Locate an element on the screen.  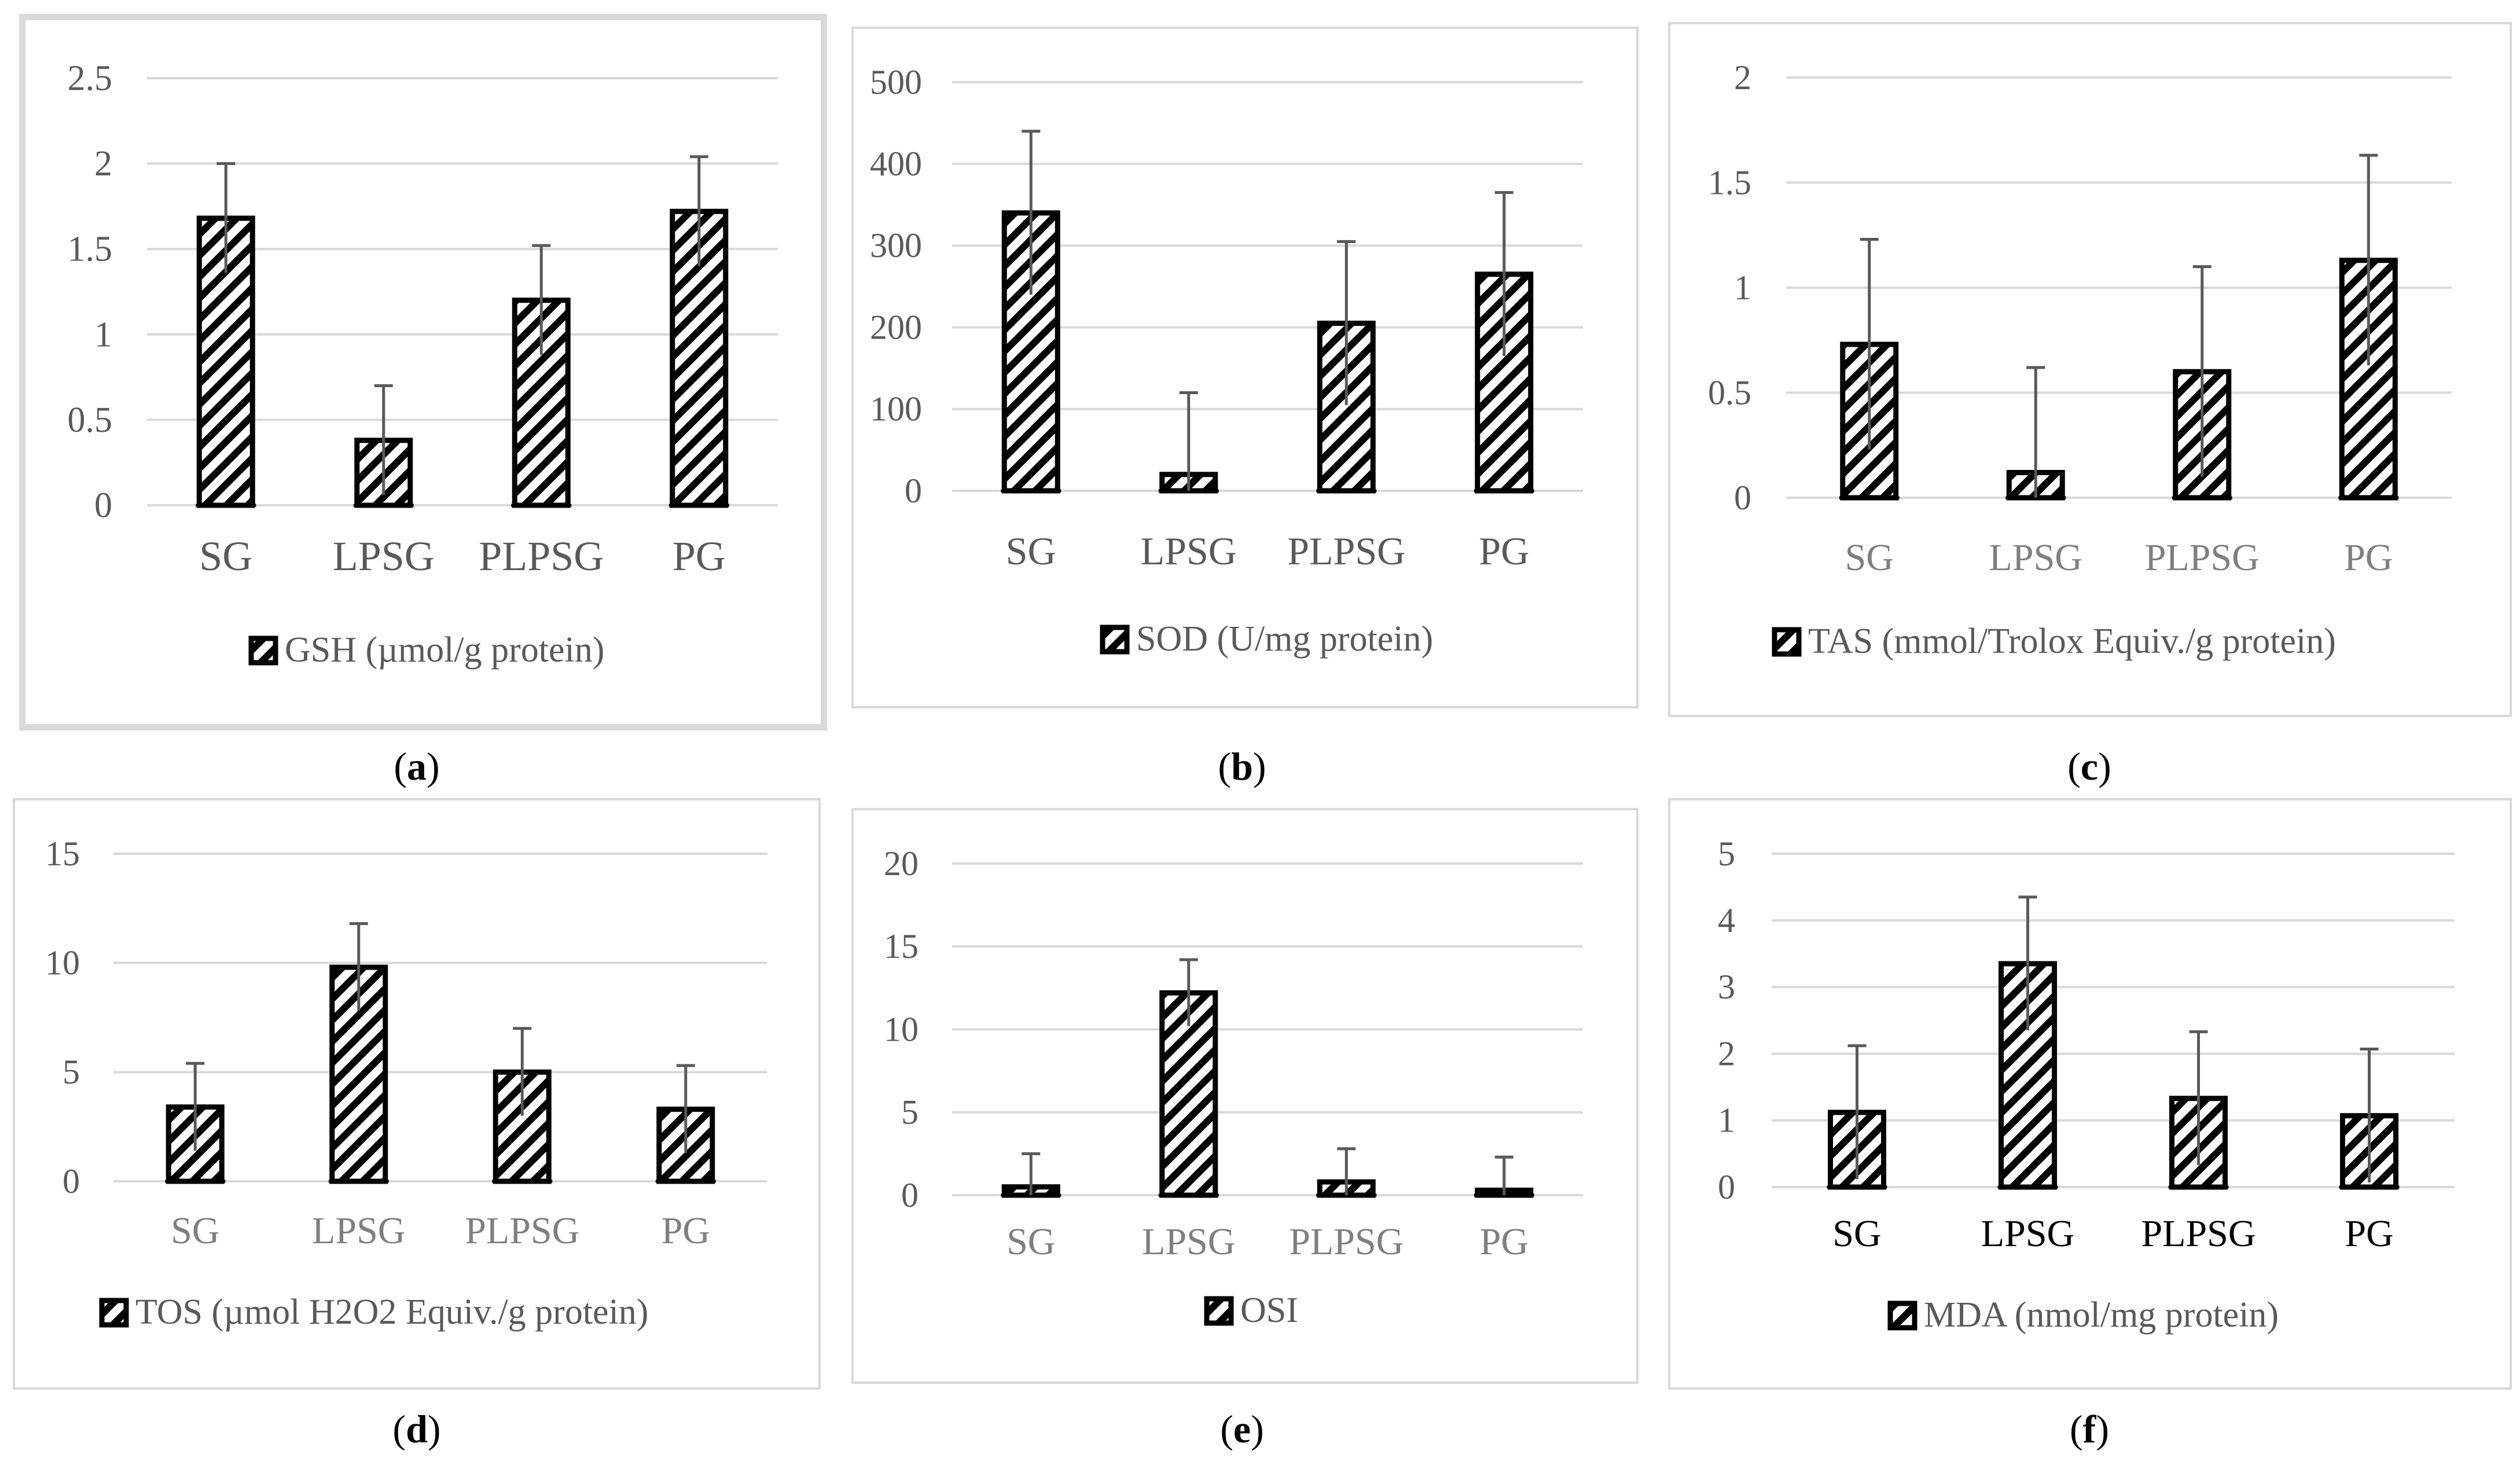
caption-d: (d) is located at coordinates (417, 1429).